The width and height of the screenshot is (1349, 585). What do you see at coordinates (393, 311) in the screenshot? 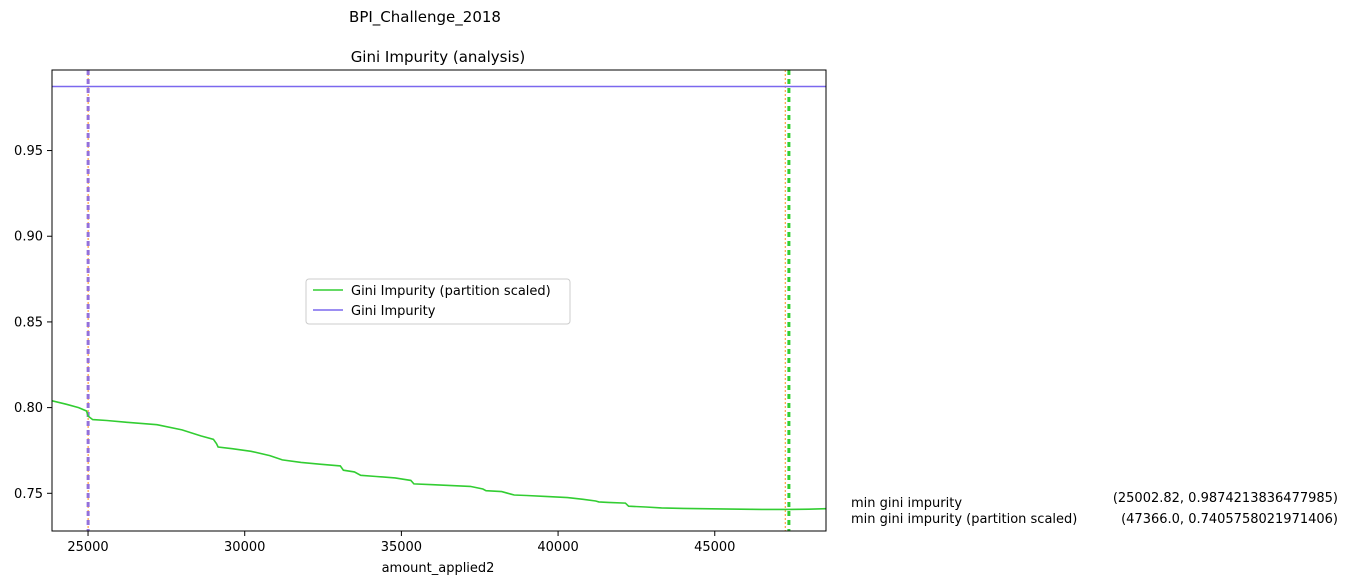
I see `legend-entry-1: Gini Impurity` at bounding box center [393, 311].